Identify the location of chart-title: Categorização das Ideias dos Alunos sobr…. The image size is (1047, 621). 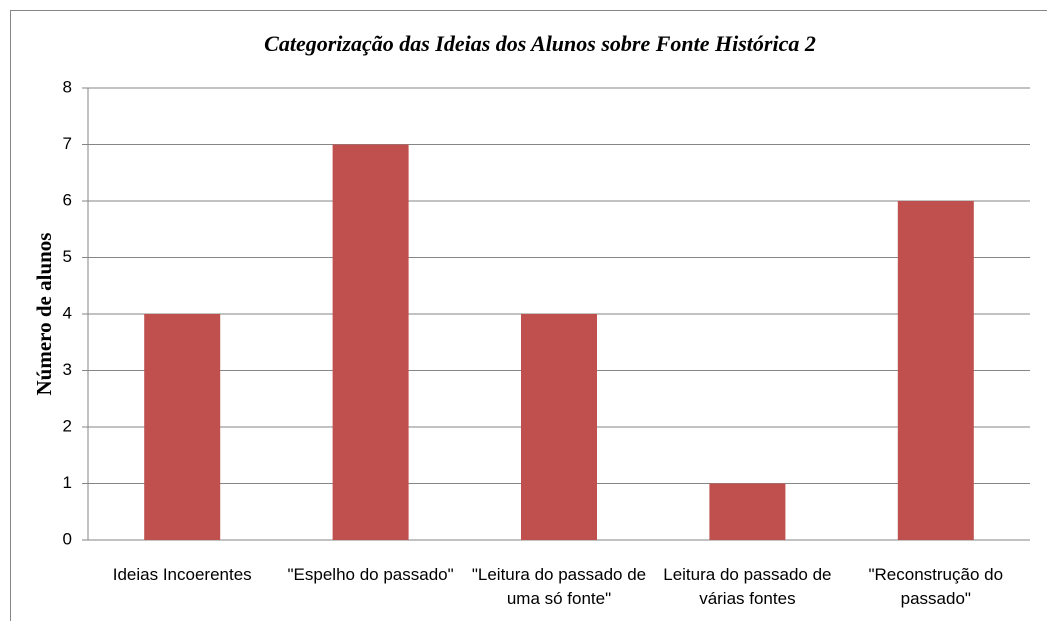
(540, 43).